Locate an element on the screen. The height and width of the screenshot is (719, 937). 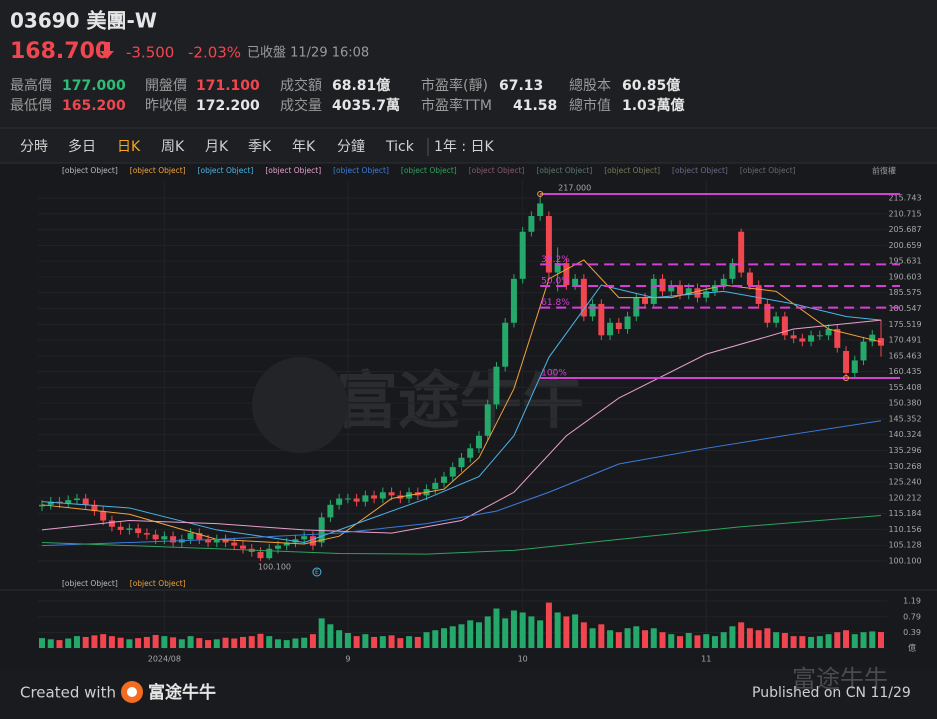
y-tick-label: 160.435 is located at coordinates (904, 371).